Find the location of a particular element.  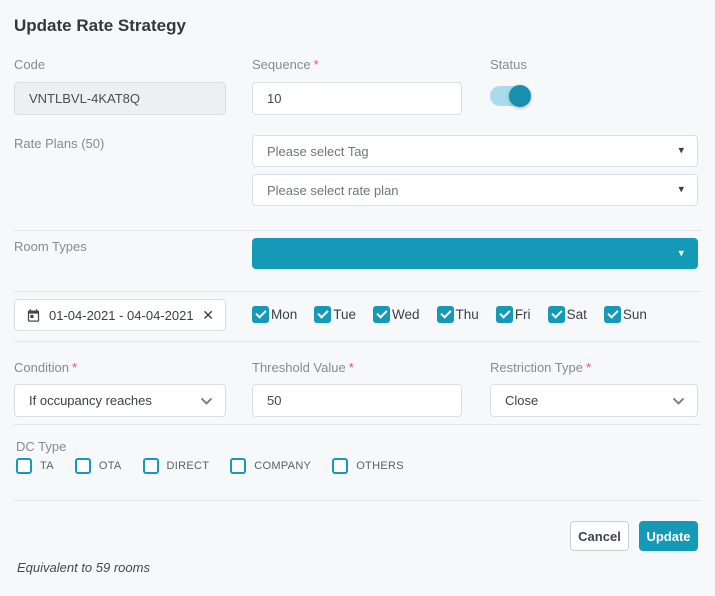

checkbox-label: Thu is located at coordinates (467, 314).